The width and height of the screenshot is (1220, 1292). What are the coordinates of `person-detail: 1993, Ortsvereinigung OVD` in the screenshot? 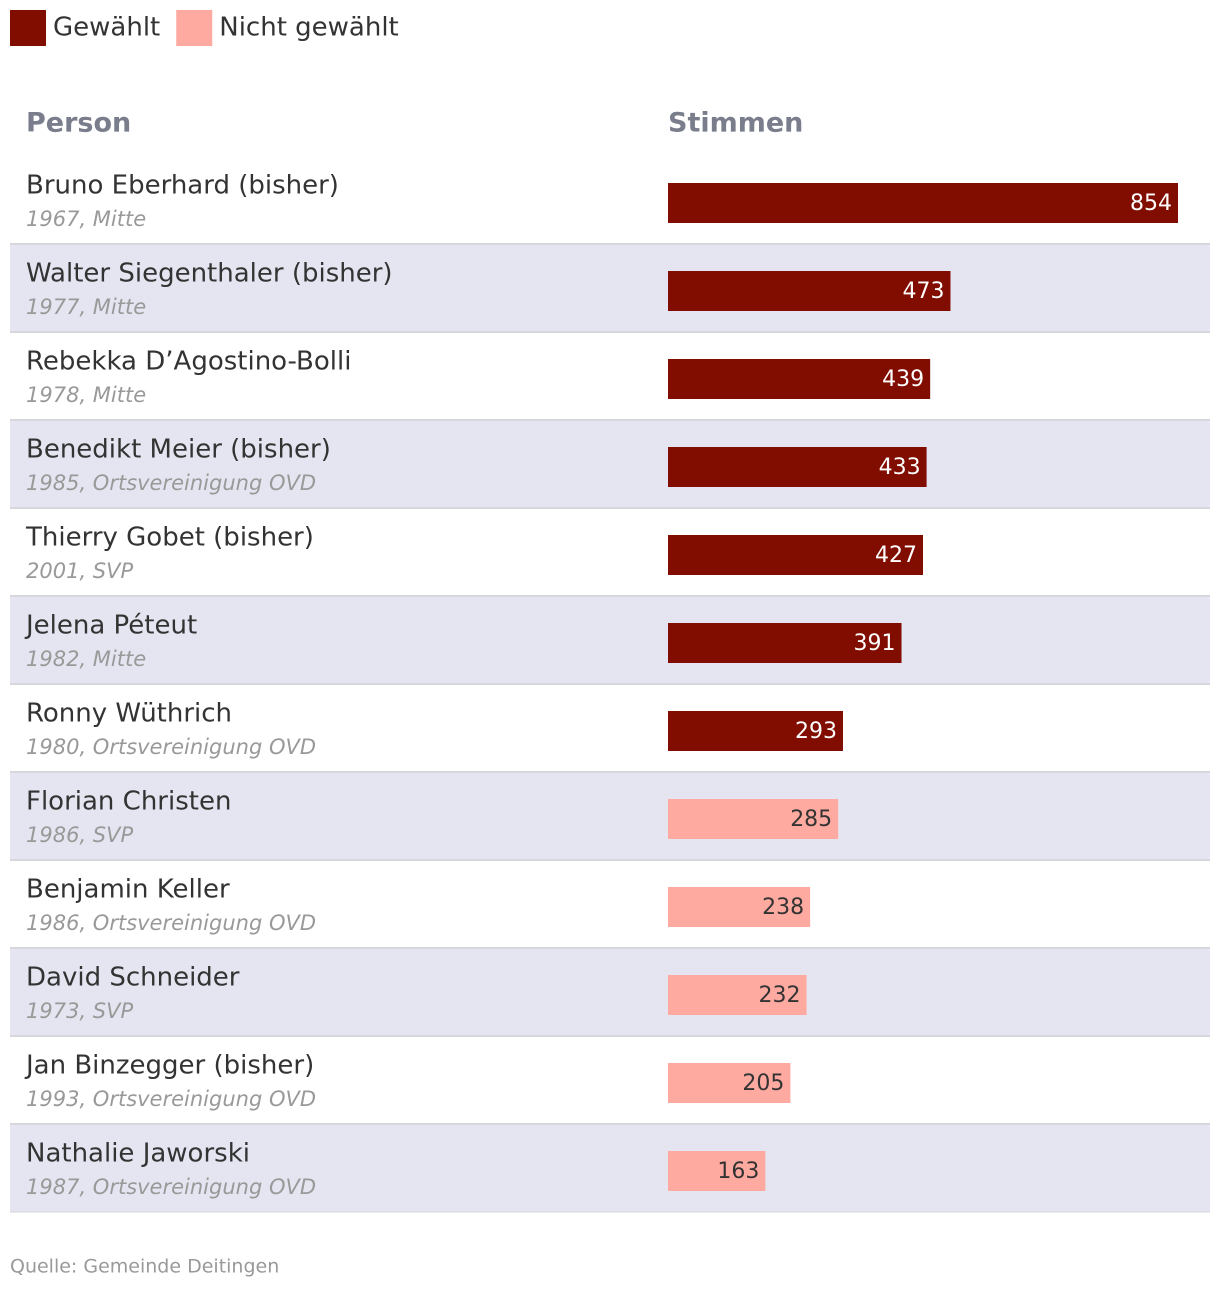 It's located at (171, 1099).